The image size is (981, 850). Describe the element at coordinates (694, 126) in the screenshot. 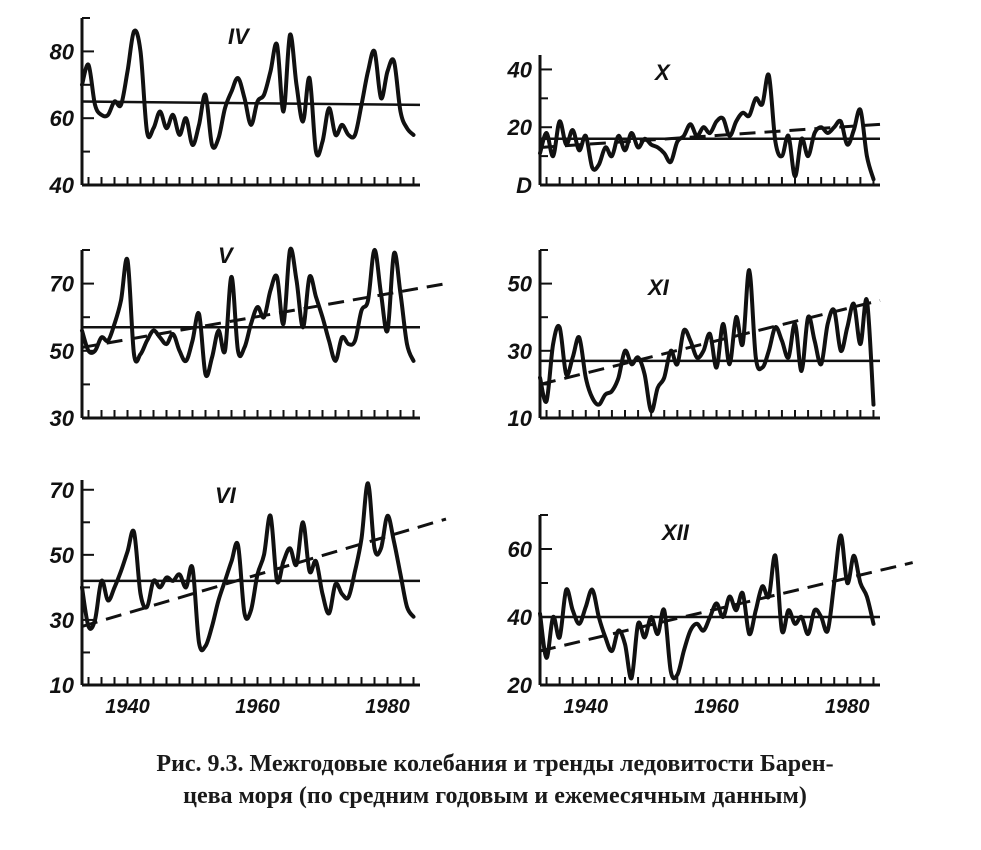

I see `chart-panel-X: D 20 40 X` at that location.